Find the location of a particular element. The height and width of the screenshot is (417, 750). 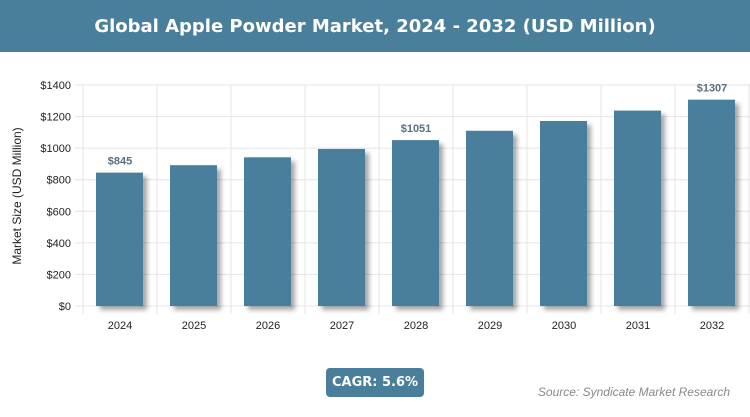

y-tick-label: $200 is located at coordinates (59, 275).